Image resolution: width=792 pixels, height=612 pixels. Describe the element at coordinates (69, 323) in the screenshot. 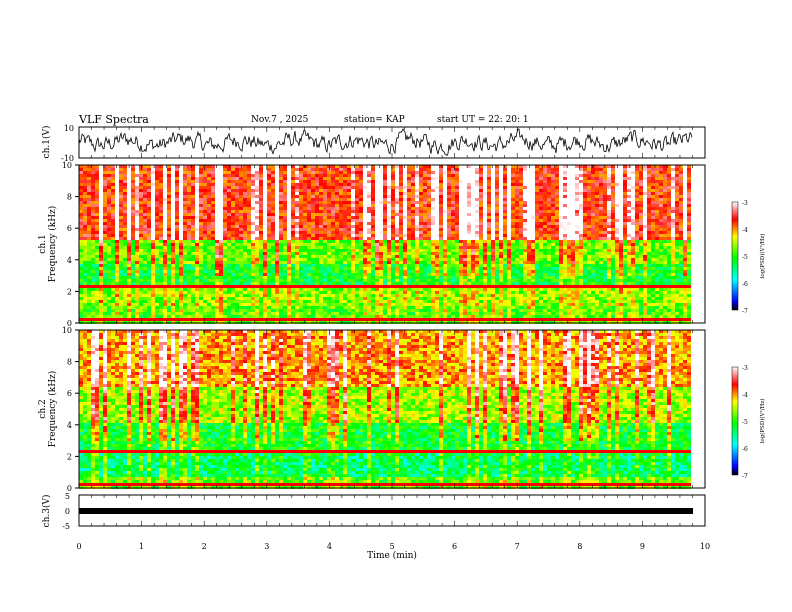

I see `spec1-yticks-tick-0: 0` at that location.